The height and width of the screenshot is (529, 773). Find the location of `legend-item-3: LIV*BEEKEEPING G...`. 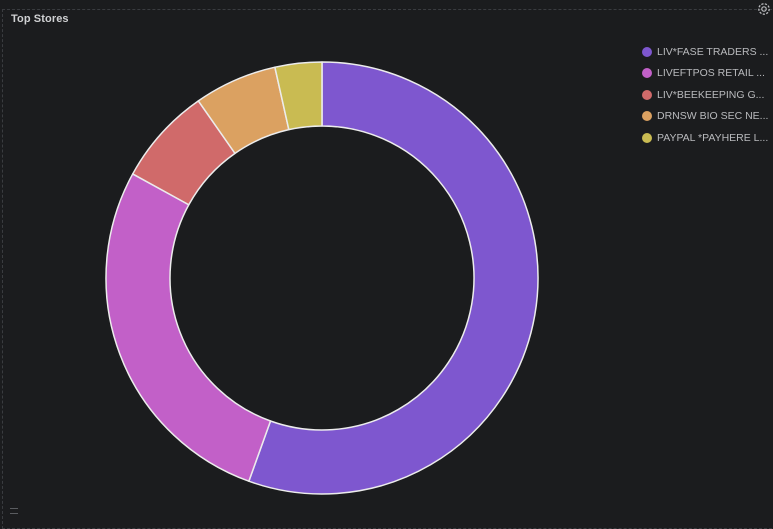

legend-item-3: LIV*BEEKEEPING G... is located at coordinates (707, 95).